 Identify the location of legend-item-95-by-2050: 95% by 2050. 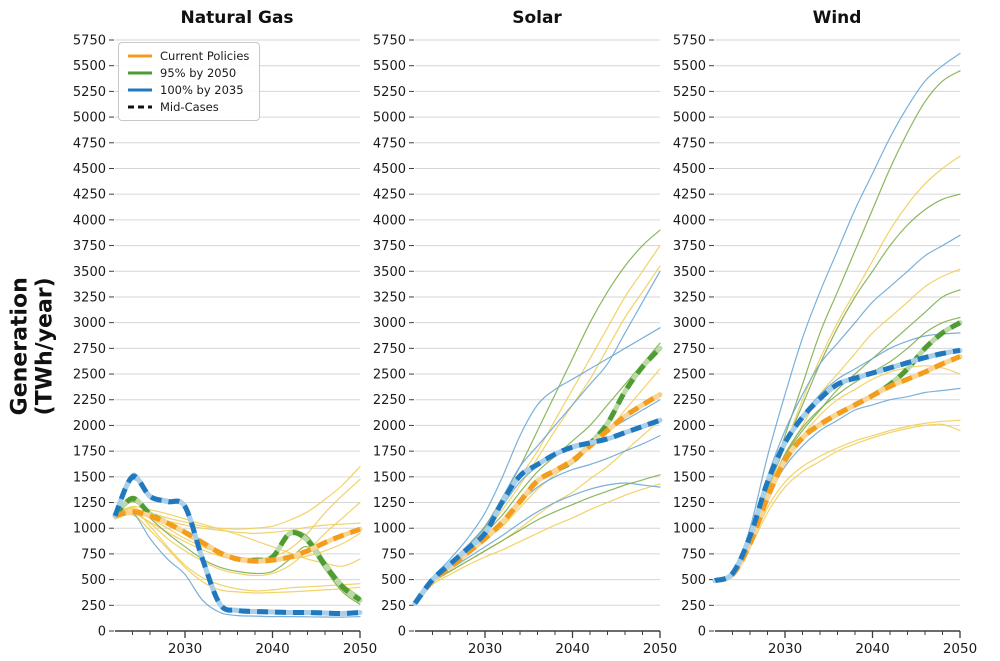
(188, 73).